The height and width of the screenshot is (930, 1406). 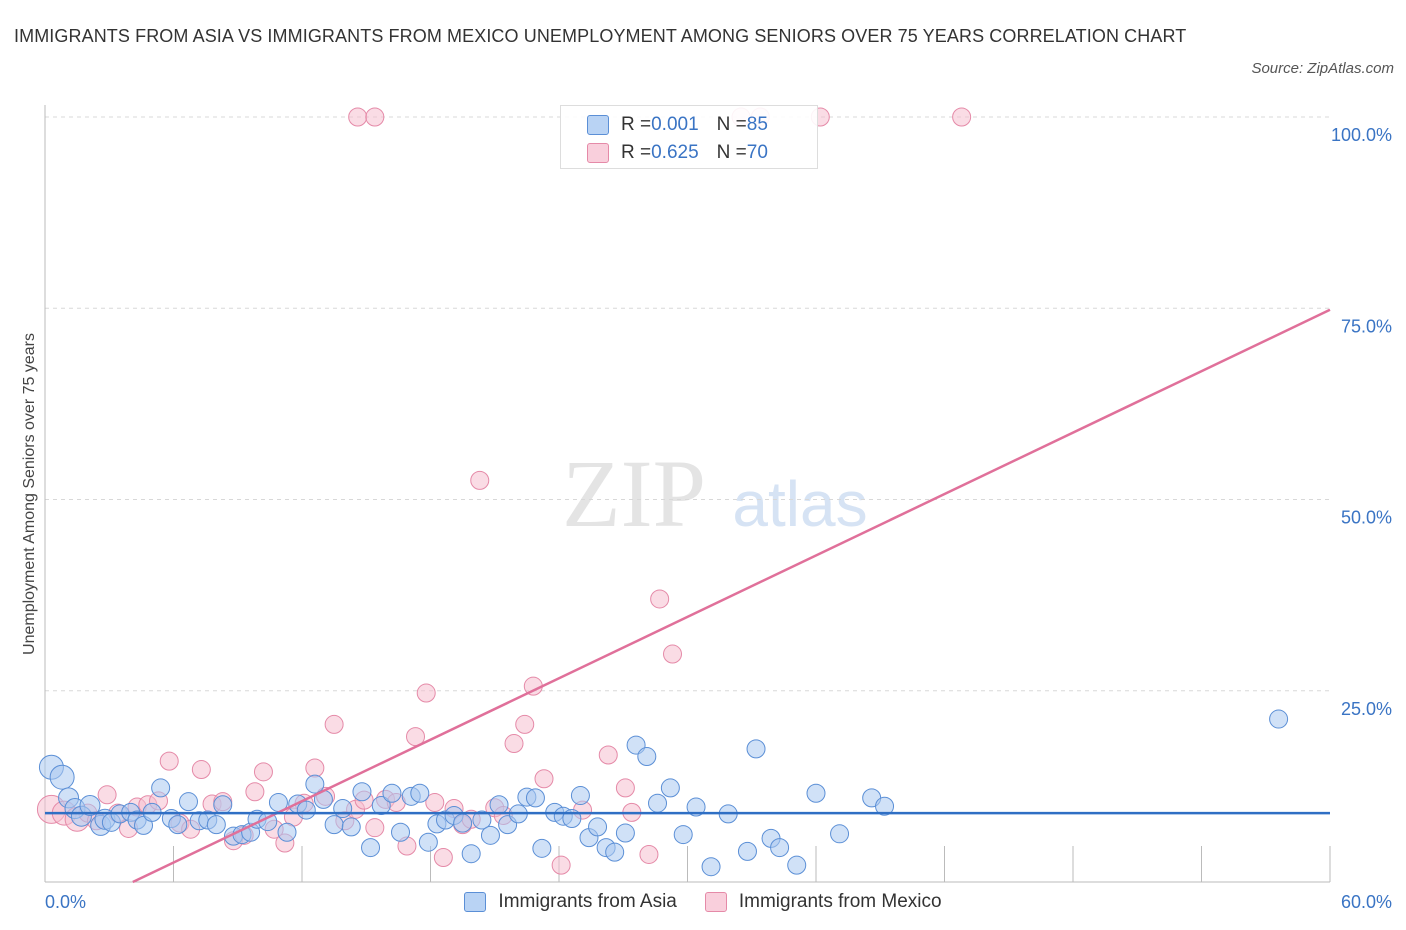 What do you see at coordinates (757, 152) in the screenshot?
I see `mexico-n-value: 70` at bounding box center [757, 152].